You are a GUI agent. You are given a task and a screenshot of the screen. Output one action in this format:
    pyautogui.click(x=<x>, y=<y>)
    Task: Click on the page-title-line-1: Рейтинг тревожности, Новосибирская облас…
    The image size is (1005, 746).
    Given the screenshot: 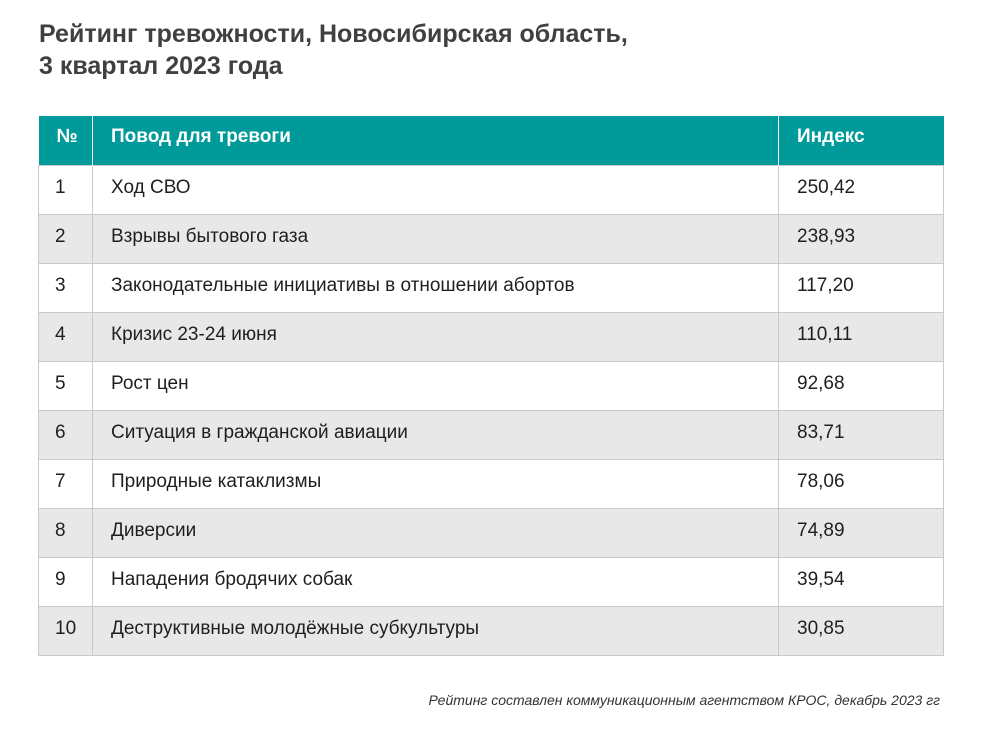 What is the action you would take?
    pyautogui.click(x=333, y=34)
    